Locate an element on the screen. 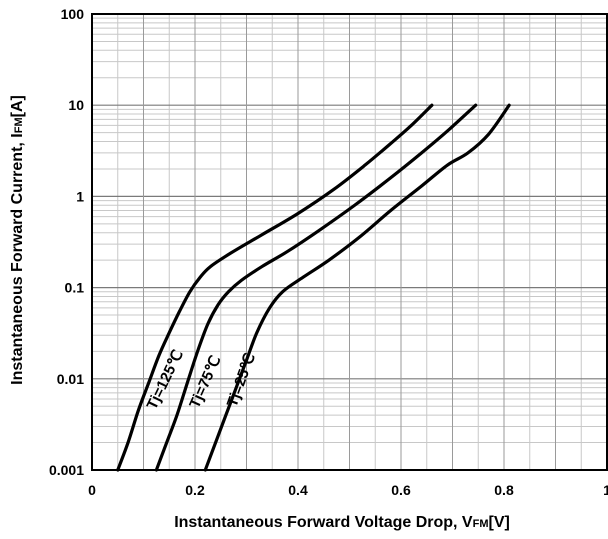 The width and height of the screenshot is (608, 539). x-tick-label: 0.8 is located at coordinates (504, 490).